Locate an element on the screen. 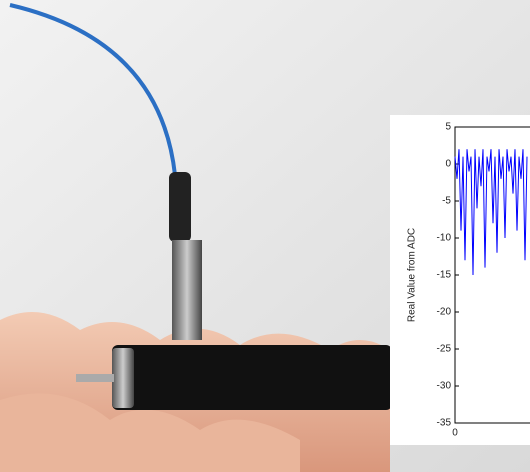 The width and height of the screenshot is (530, 472). sensor-cap is located at coordinates (123, 378).